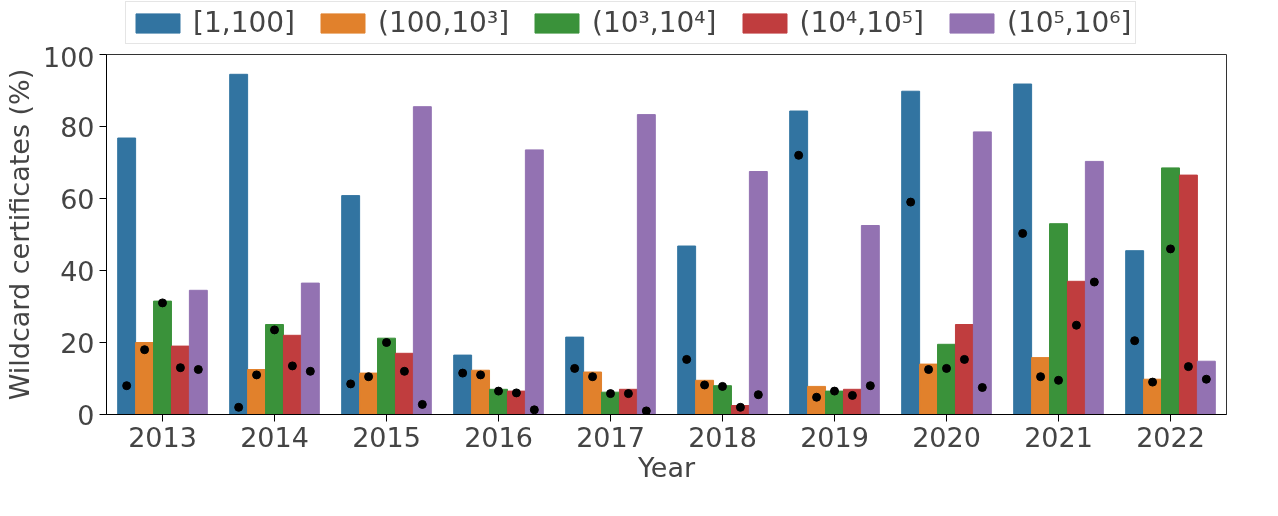  Describe the element at coordinates (722, 437) in the screenshot. I see `x-tick-label: 2018` at that location.